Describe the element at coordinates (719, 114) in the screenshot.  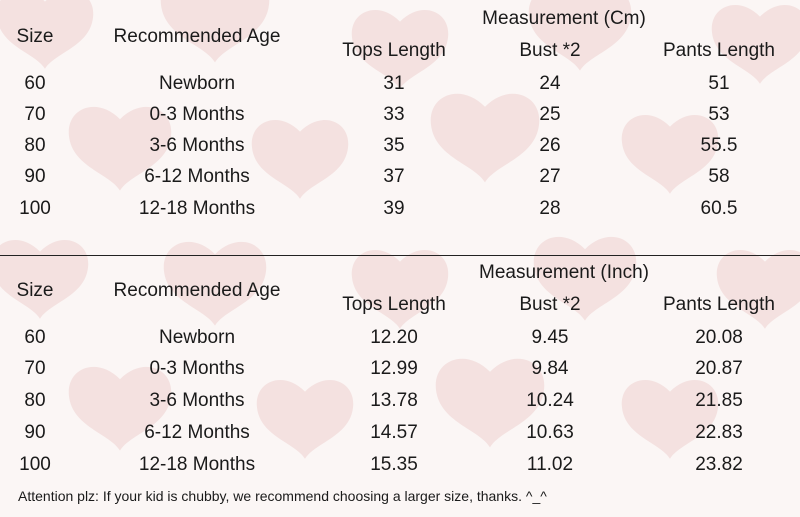
I see `cell-pants-length: 53` at that location.